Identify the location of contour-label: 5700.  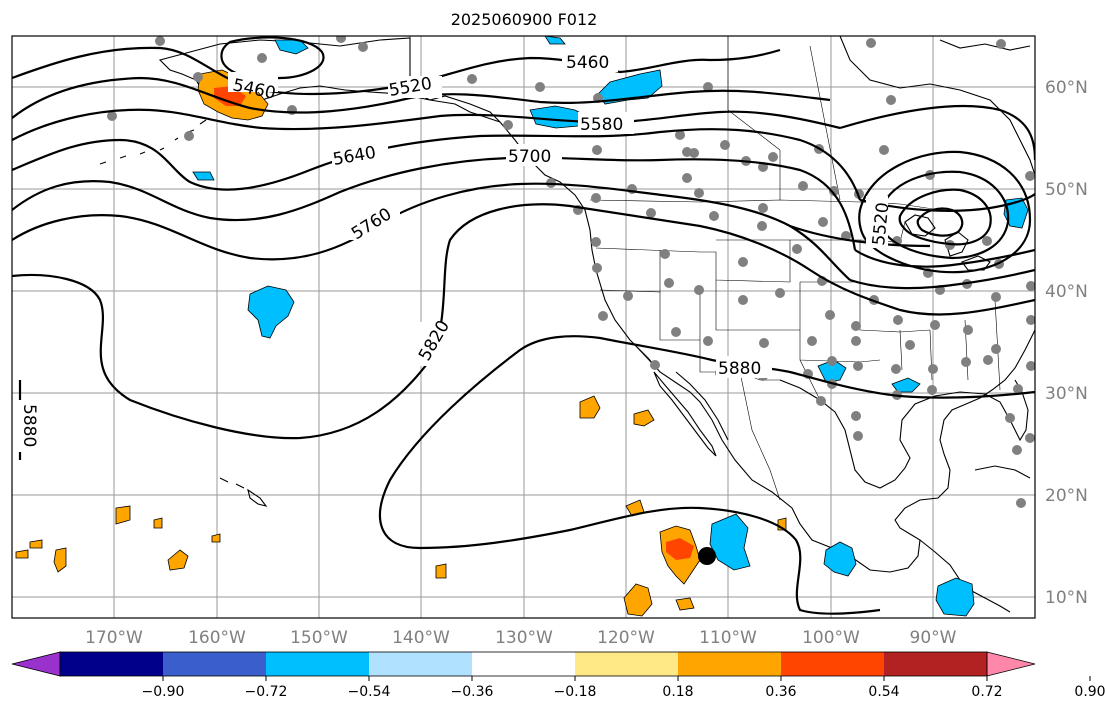
(529, 157).